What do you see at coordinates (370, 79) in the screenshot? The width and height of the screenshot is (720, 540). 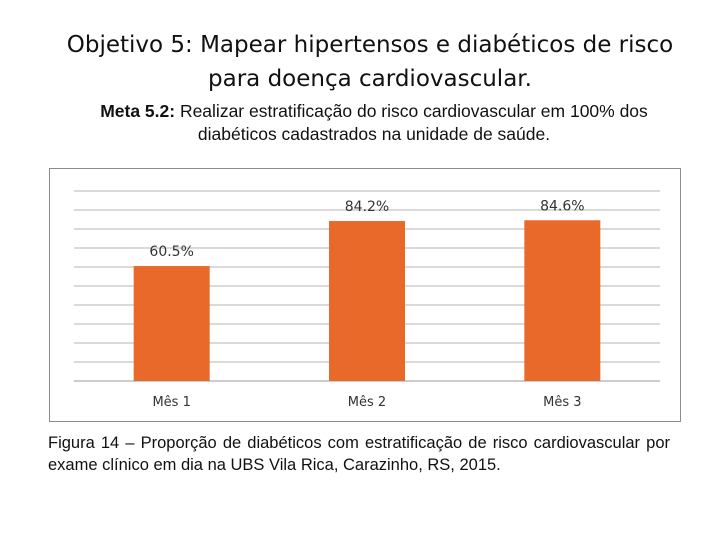 I see `slide-title-line2: para doença cardiovascular.` at bounding box center [370, 79].